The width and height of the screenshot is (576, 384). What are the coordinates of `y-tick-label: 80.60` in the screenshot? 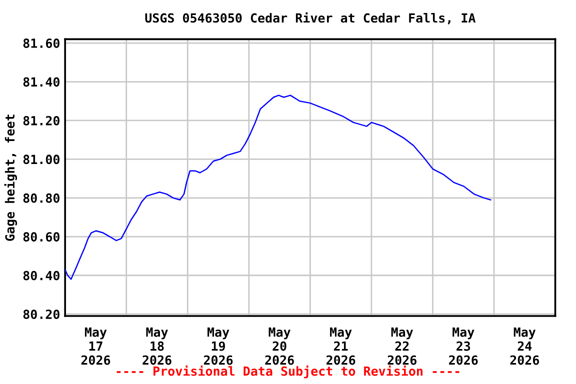 It's located at (41, 237).